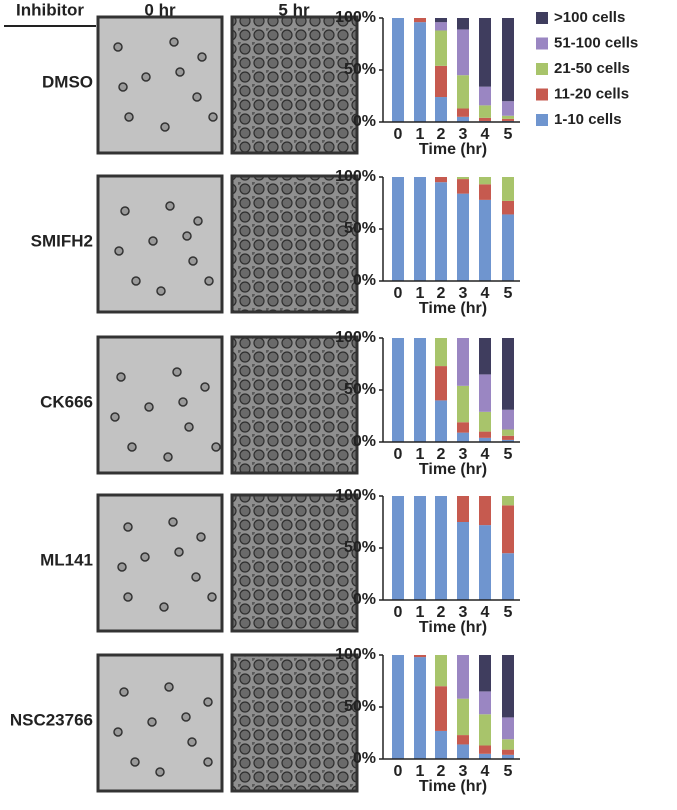  I want to click on legend-label: 1-10 cells, so click(588, 119).